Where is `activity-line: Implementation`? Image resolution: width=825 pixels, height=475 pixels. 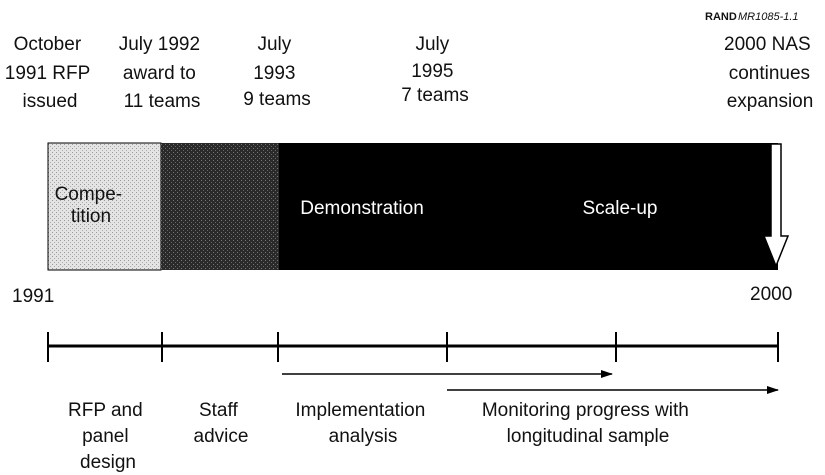
activity-line: Implementation is located at coordinates (360, 410).